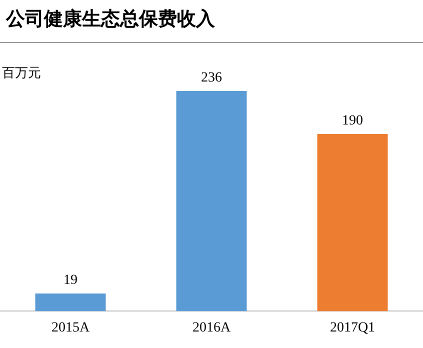 This screenshot has height=348, width=423. Describe the element at coordinates (71, 280) in the screenshot. I see `data-label: 19` at that location.